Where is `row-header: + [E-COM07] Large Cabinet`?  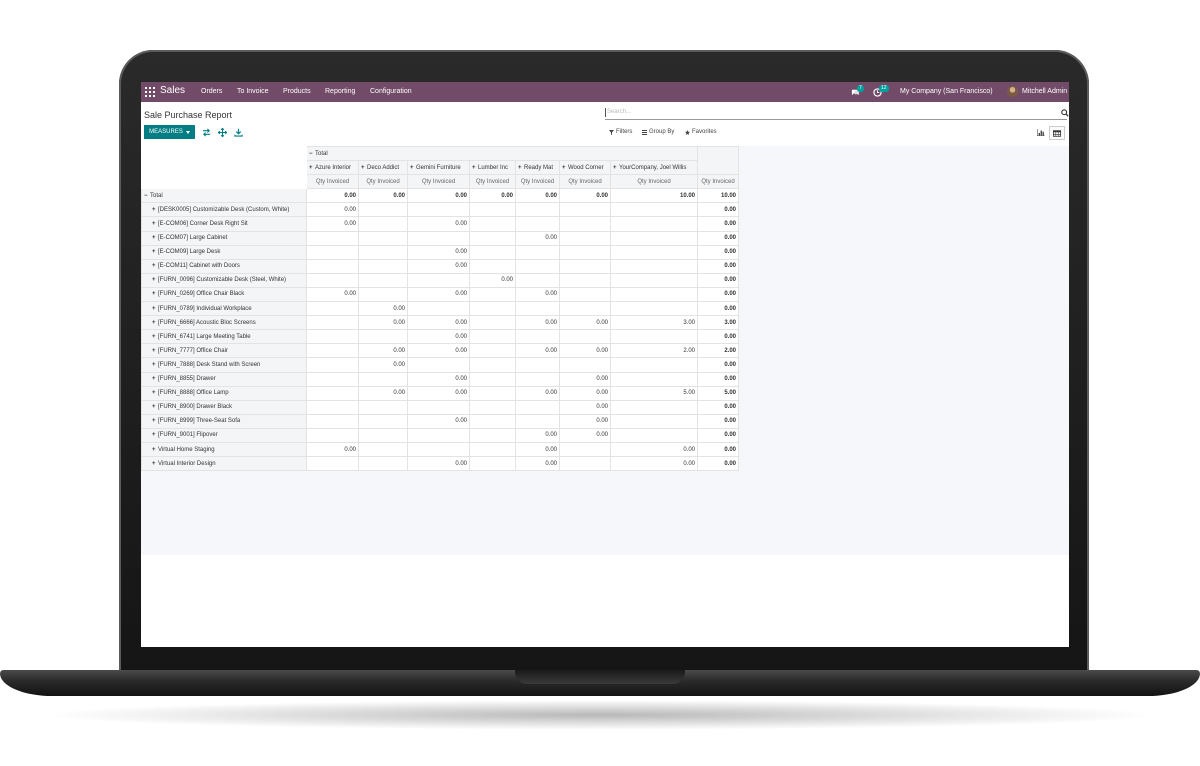
row-header: + [E-COM07] Large Cabinet is located at coordinates (224, 238).